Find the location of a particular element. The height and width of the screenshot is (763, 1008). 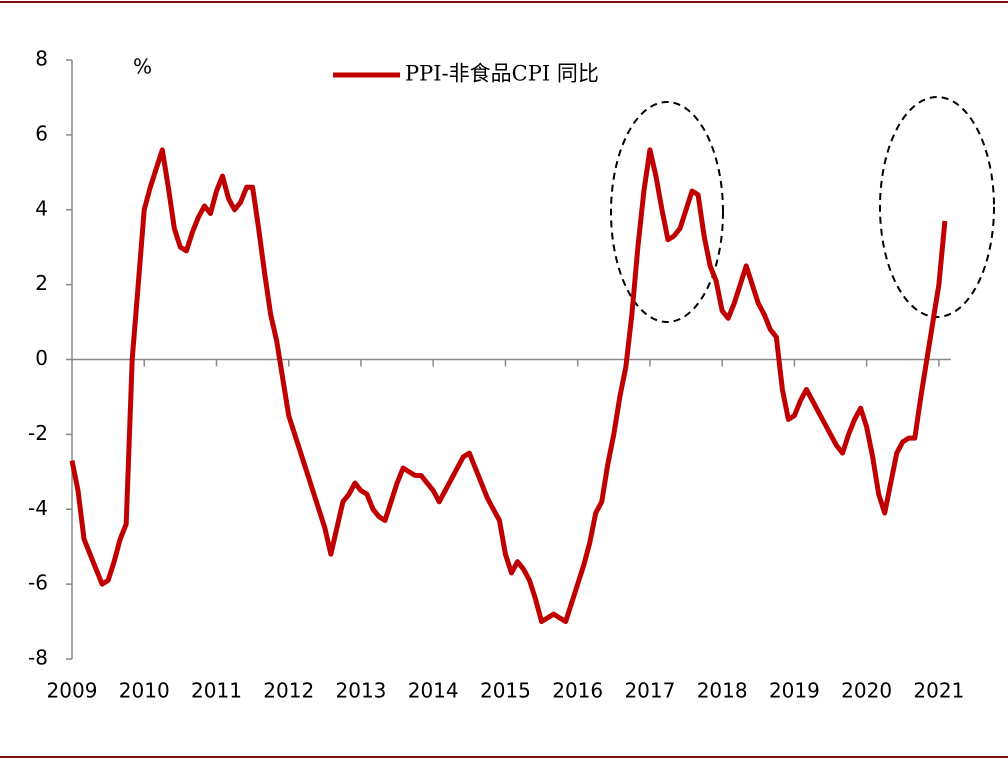

x-tick-label: 2010 is located at coordinates (144, 691).